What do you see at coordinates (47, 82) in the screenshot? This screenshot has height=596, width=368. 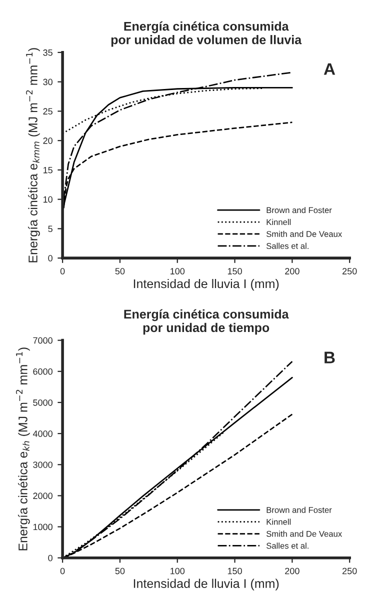 I see `y-tick-label: 30` at bounding box center [47, 82].